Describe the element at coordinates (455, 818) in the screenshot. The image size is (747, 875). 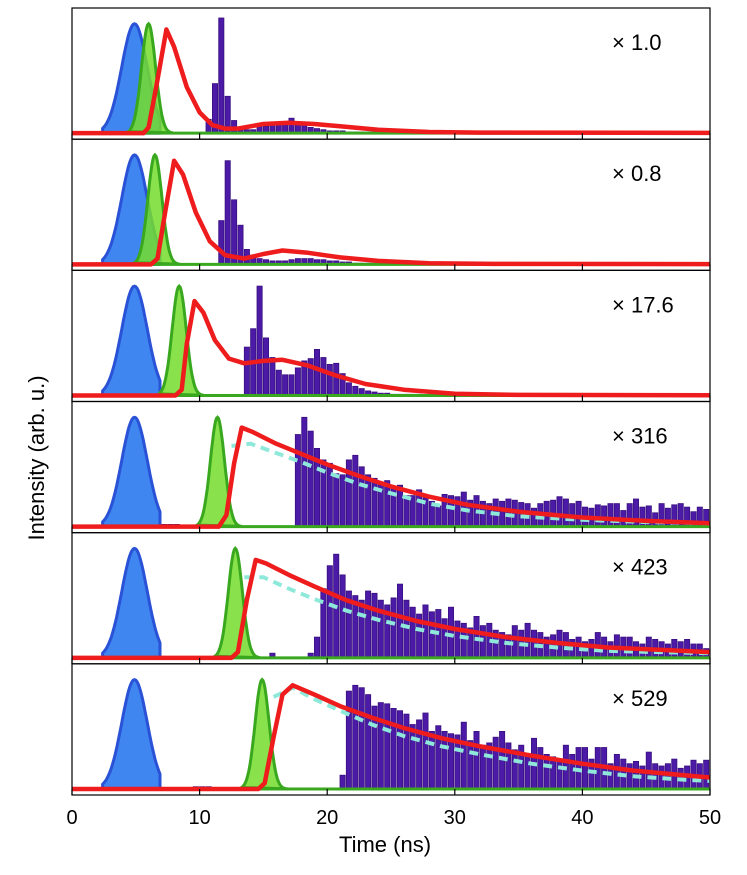
I see `x-tick-label: 30` at that location.